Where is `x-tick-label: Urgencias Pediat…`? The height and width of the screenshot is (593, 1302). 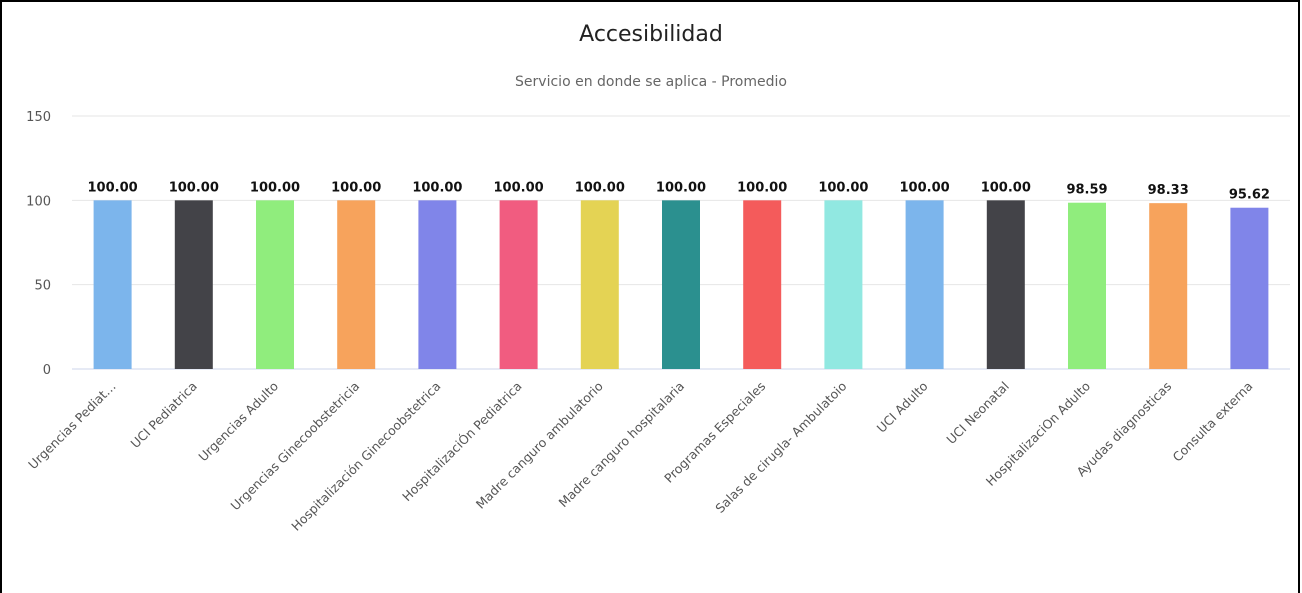
x-tick-label: Urgencias Pediat… is located at coordinates (72, 426).